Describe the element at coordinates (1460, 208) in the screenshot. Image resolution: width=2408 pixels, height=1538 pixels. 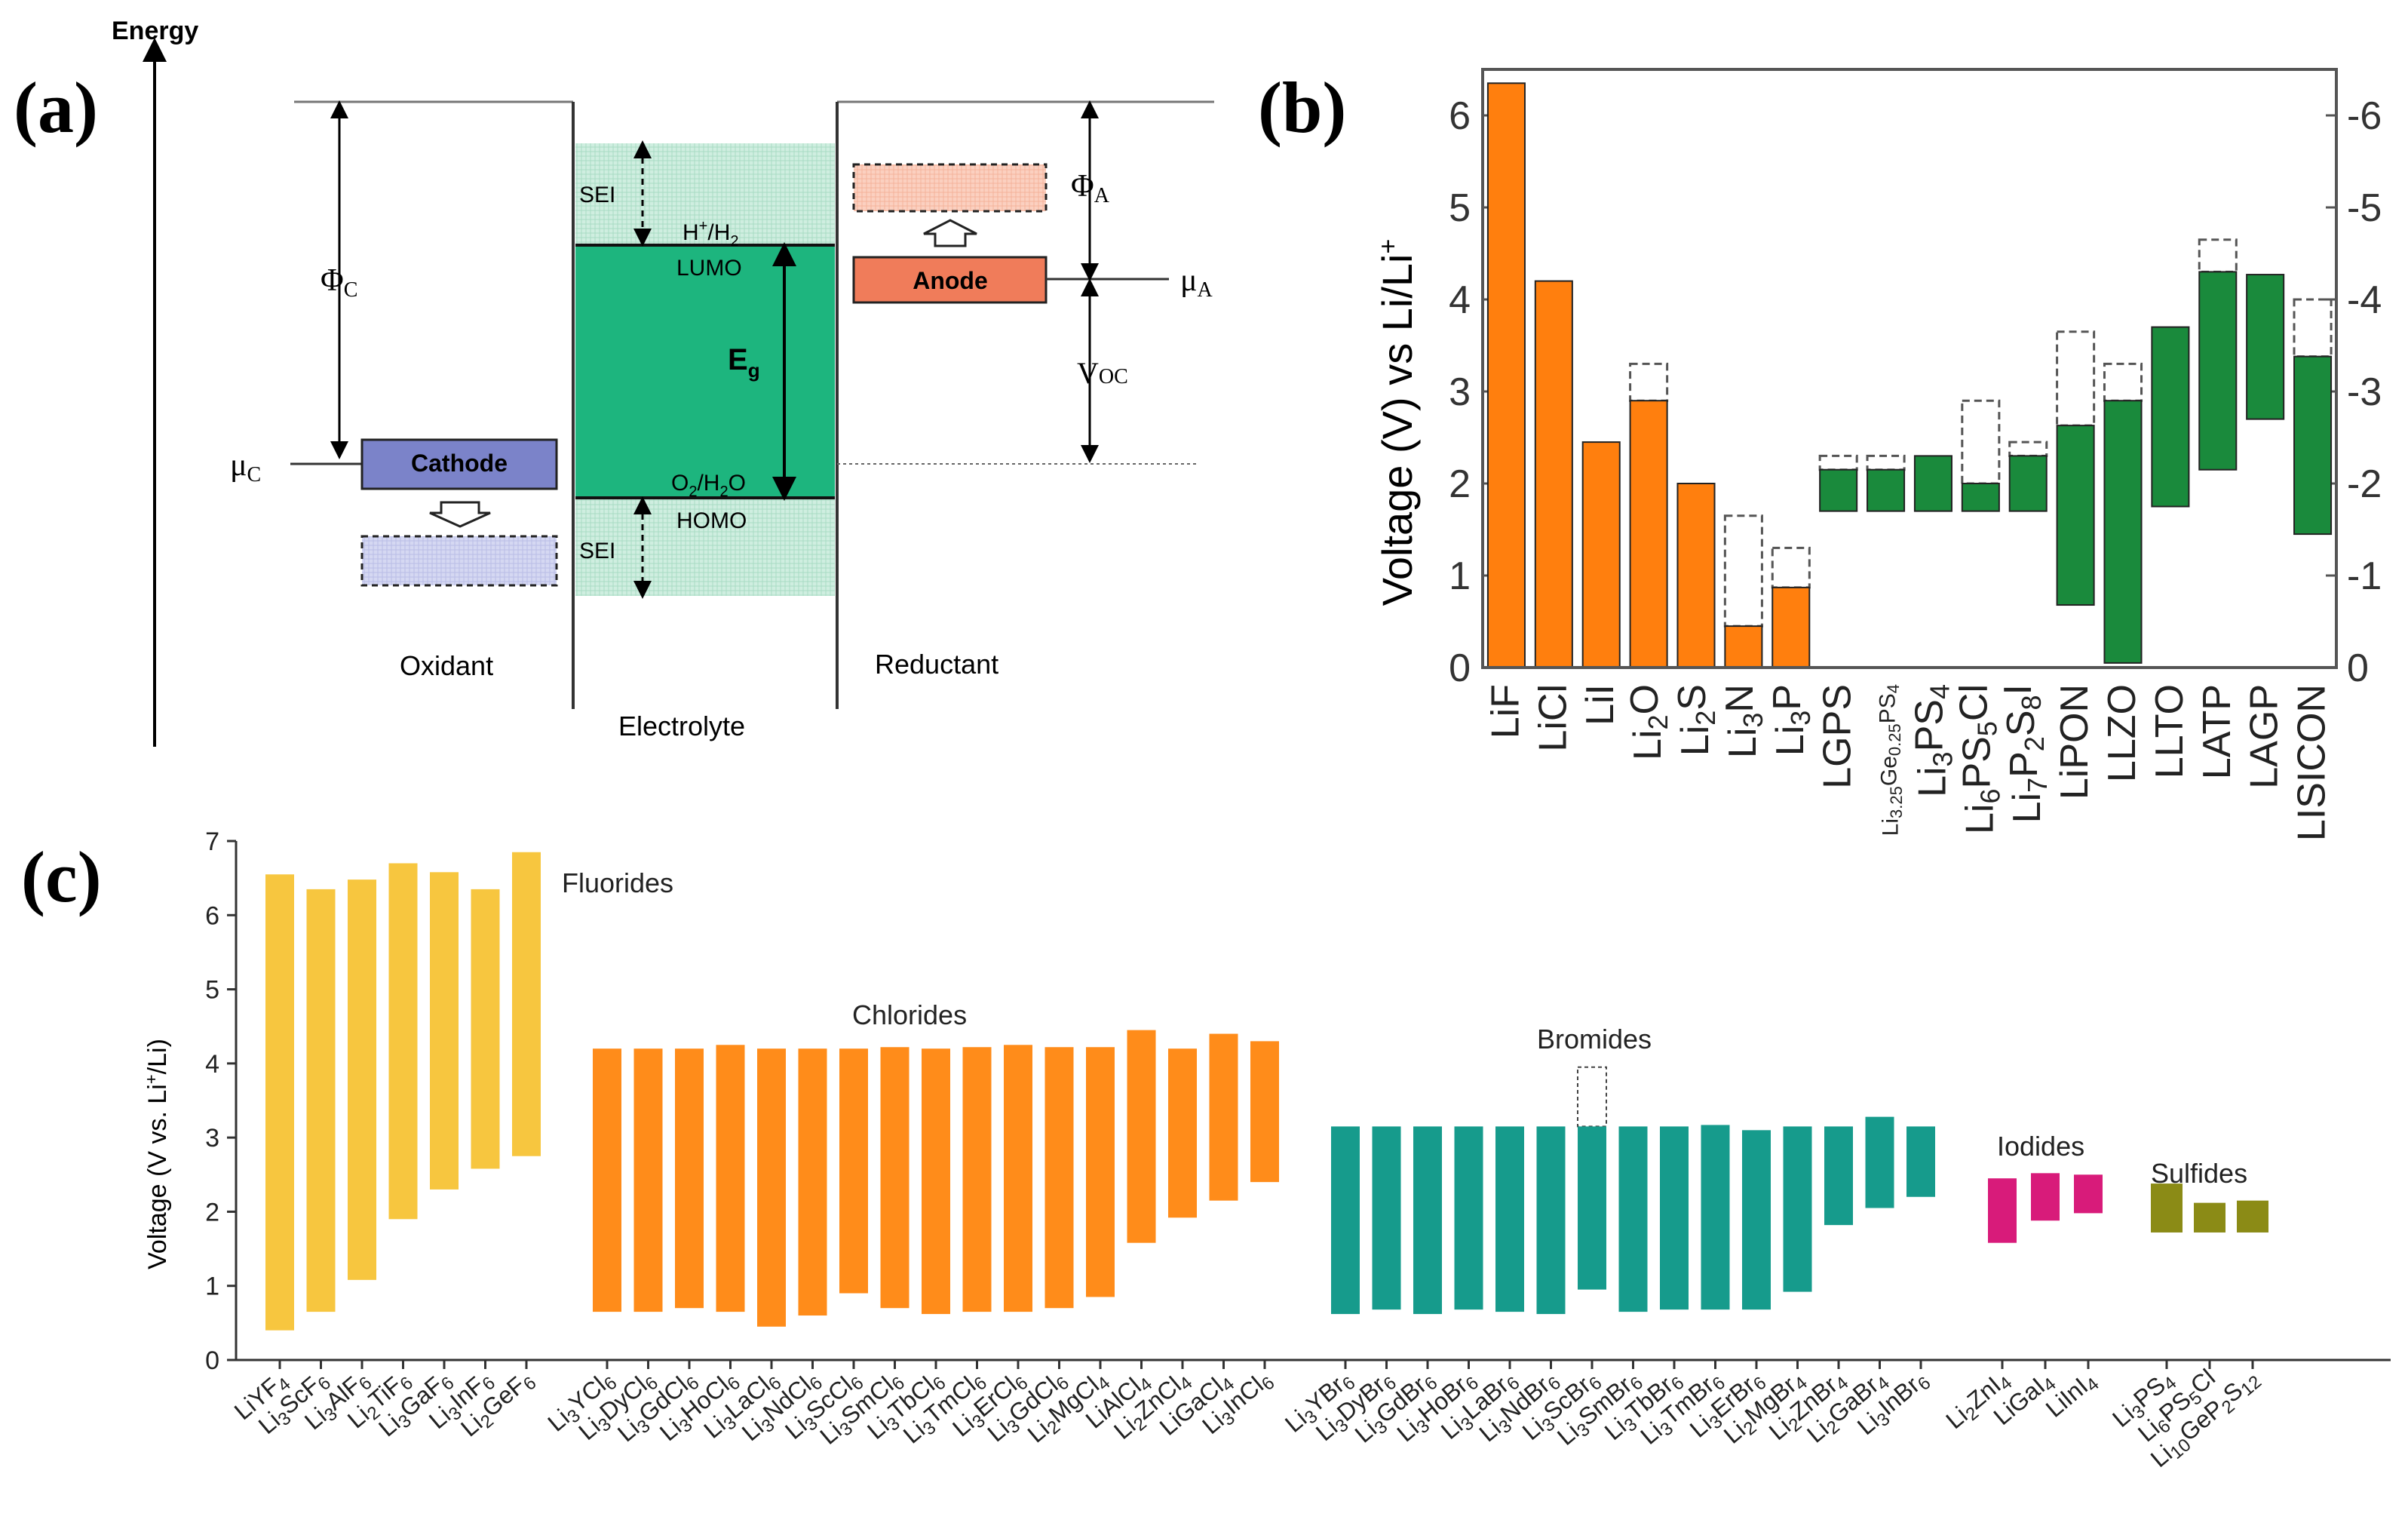
I see `chart-b-tick-label-left: 5` at that location.